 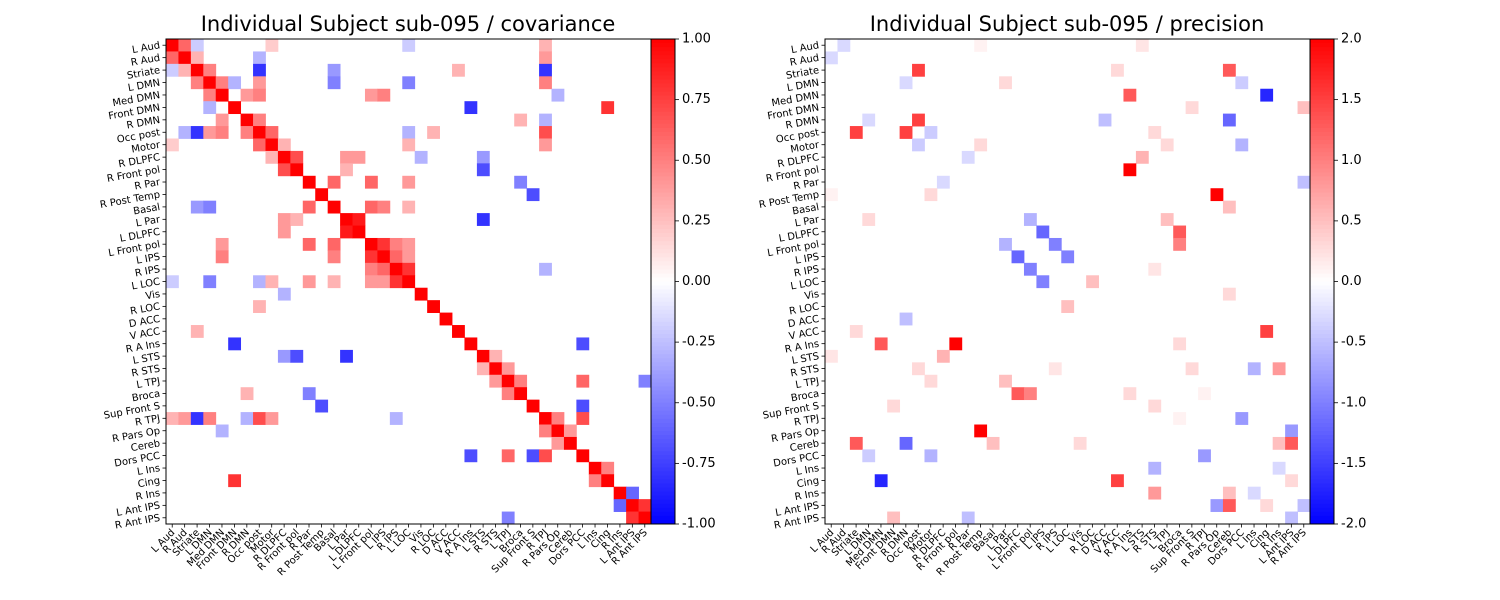 What do you see at coordinates (805, 396) in the screenshot?
I see `y-tick-label: Broca` at bounding box center [805, 396].